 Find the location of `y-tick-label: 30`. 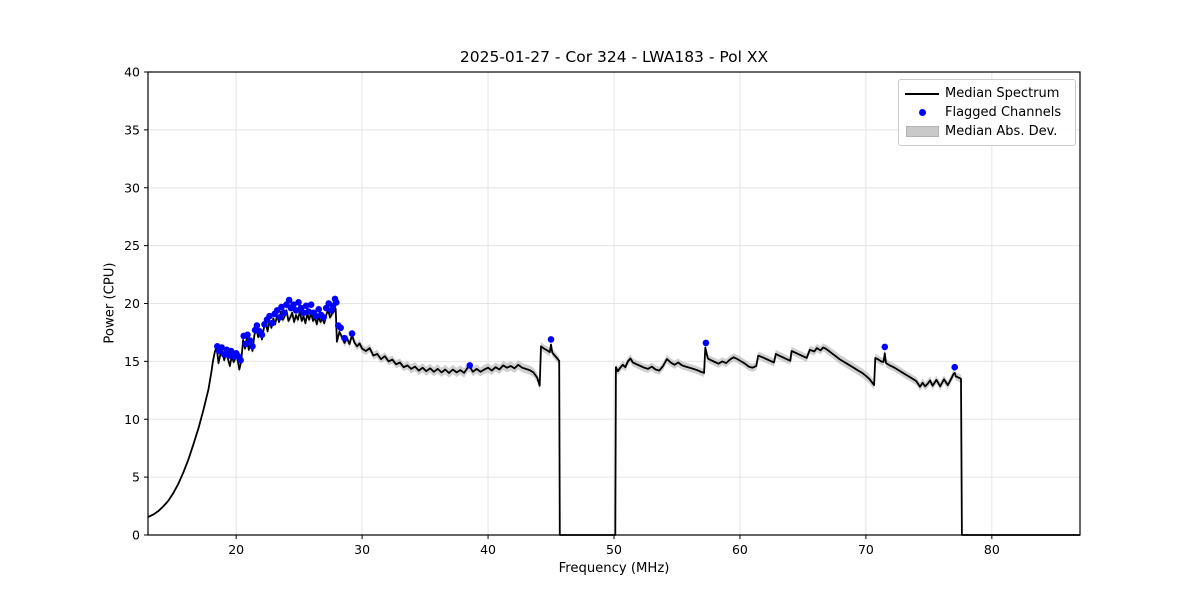

y-tick-label: 30 is located at coordinates (132, 187).